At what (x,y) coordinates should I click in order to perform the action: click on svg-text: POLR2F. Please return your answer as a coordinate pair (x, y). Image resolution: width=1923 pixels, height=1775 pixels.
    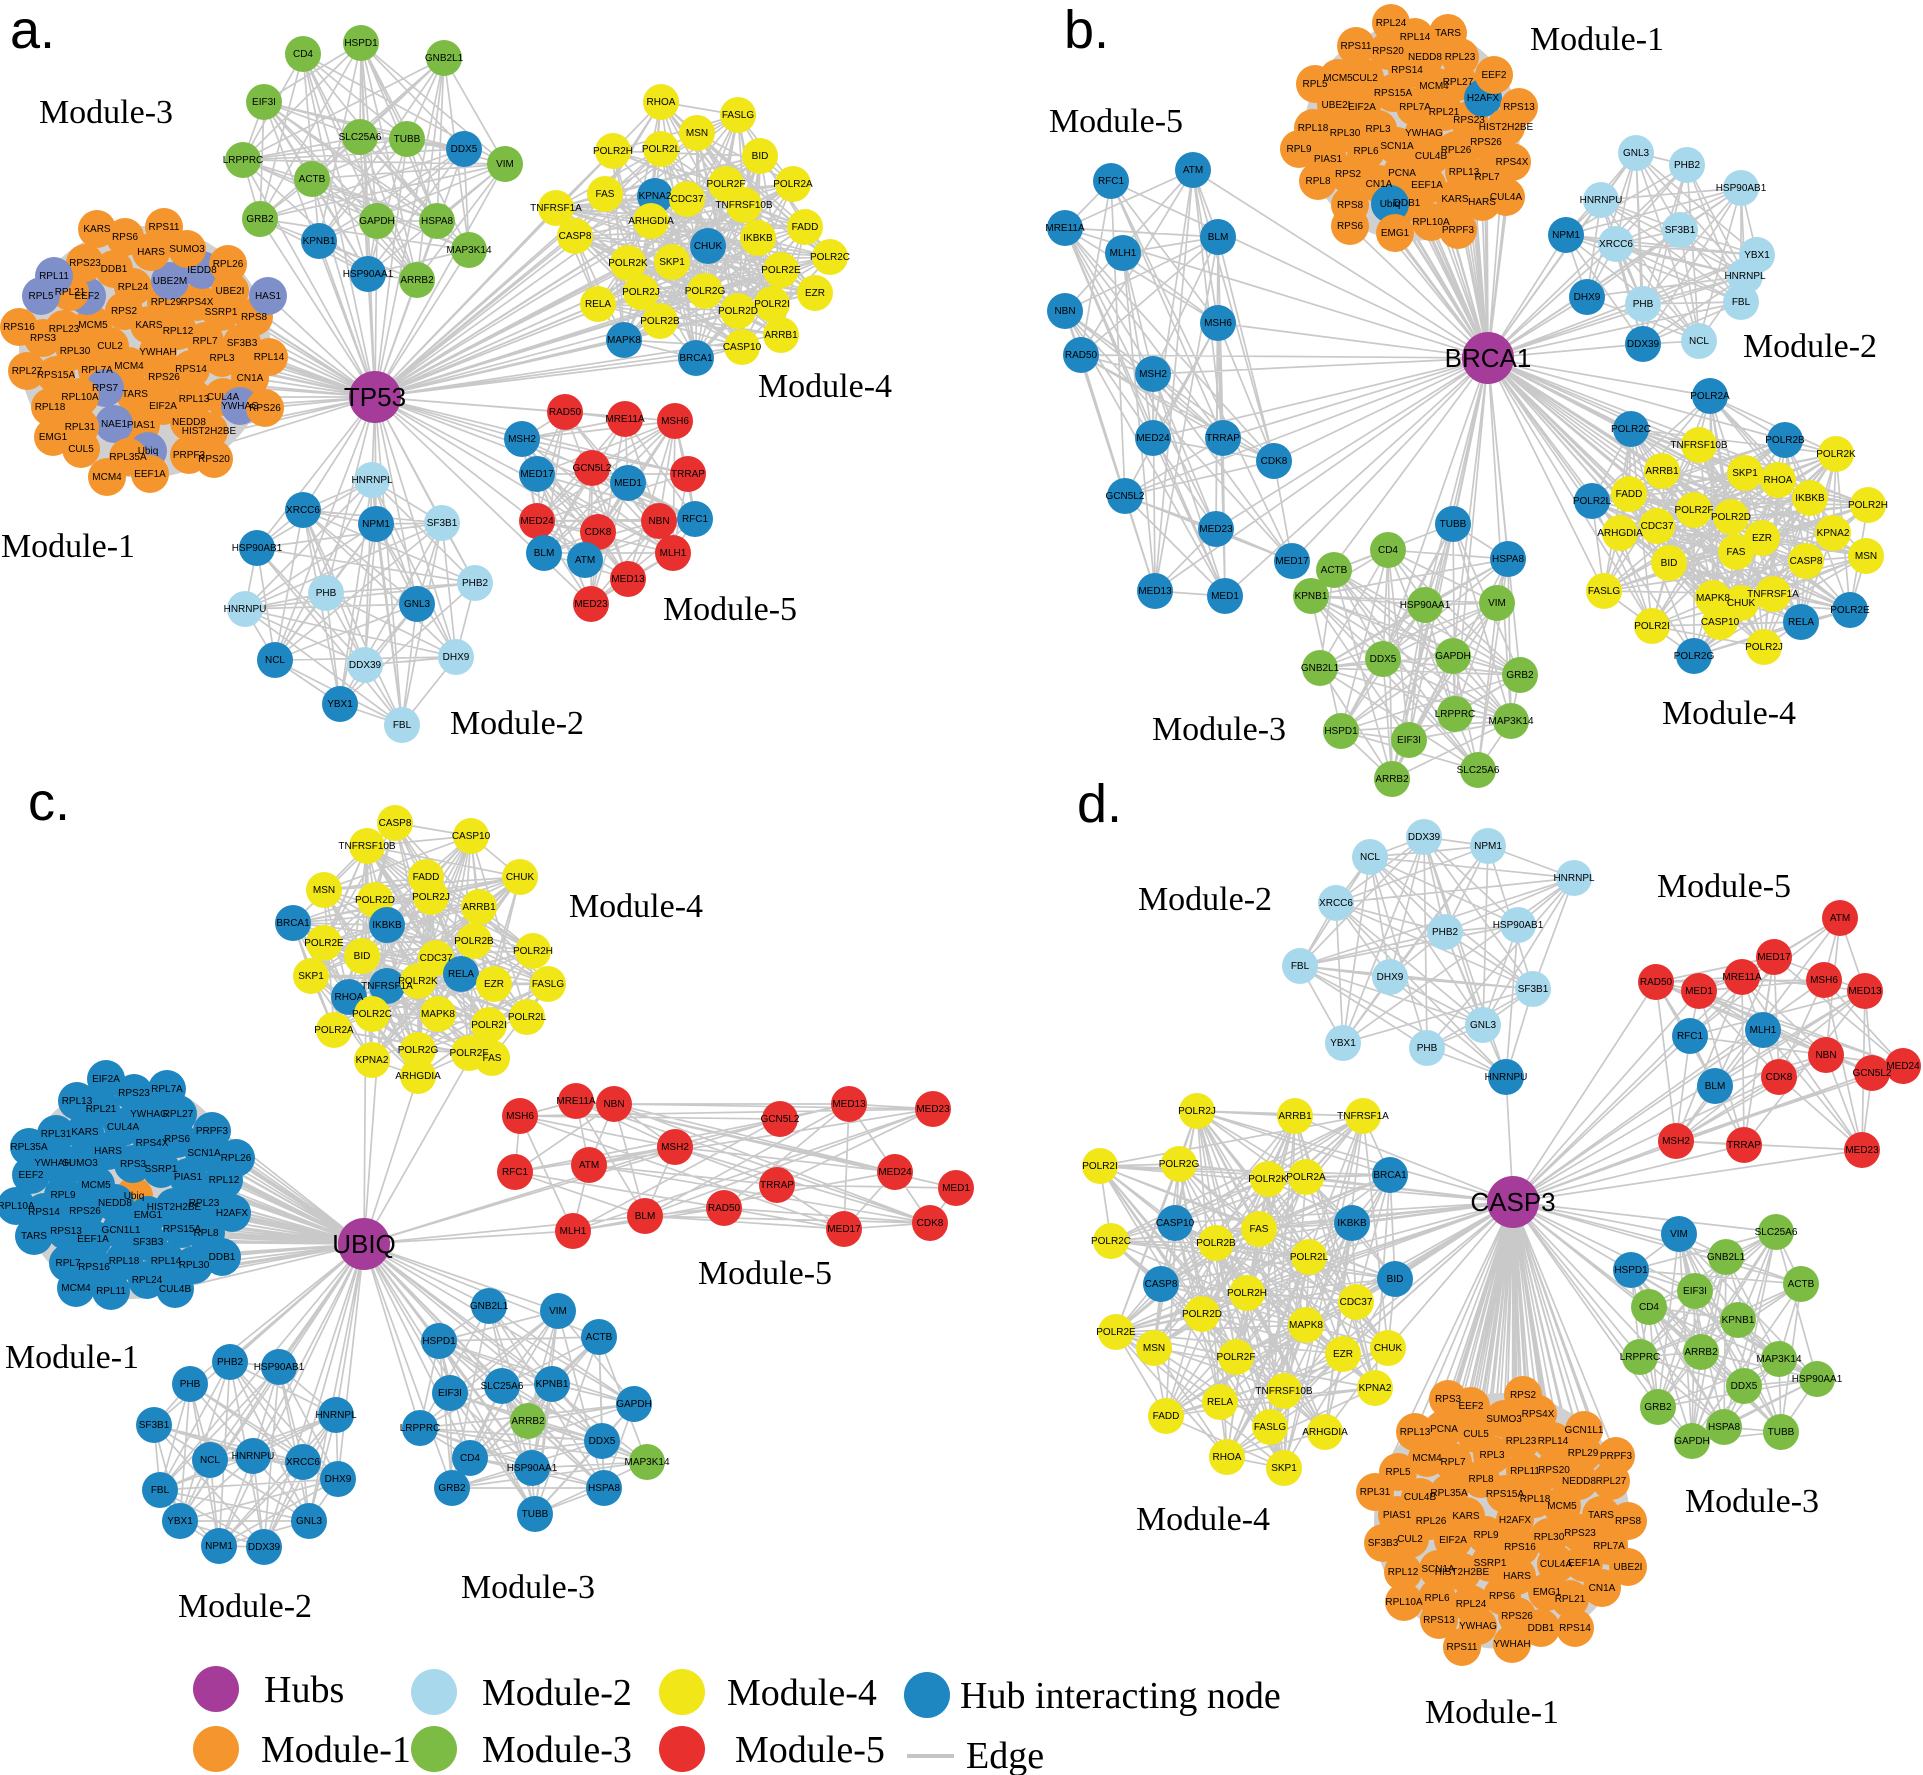
    Looking at the image, I should click on (1694, 510).